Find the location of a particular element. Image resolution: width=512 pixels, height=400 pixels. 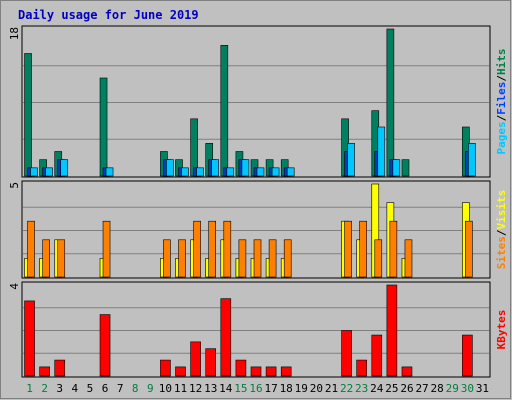

day-label-22: 22 is located at coordinates (346, 388).